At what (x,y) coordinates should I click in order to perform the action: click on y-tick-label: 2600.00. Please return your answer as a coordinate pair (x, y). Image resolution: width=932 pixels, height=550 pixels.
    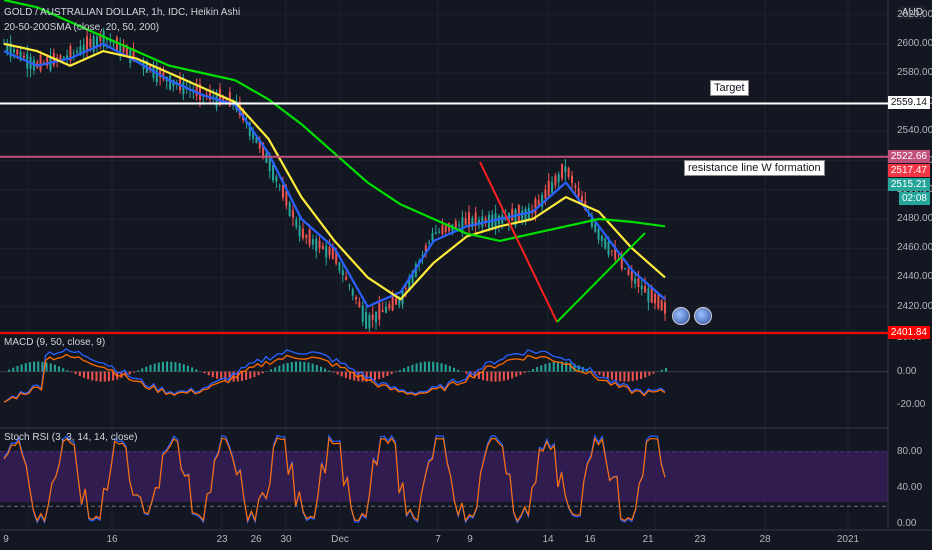
    Looking at the image, I should click on (914, 43).